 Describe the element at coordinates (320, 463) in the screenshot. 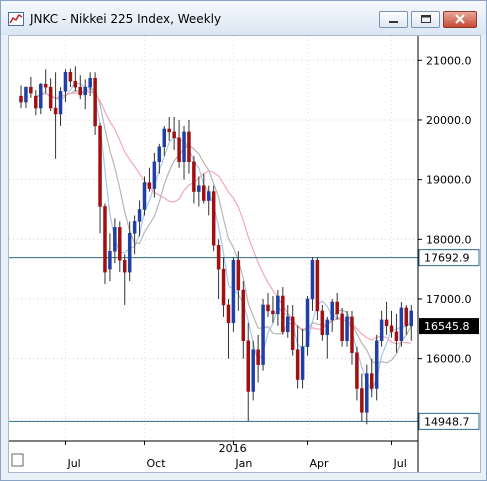

I see `x-tick-label: Apr` at that location.